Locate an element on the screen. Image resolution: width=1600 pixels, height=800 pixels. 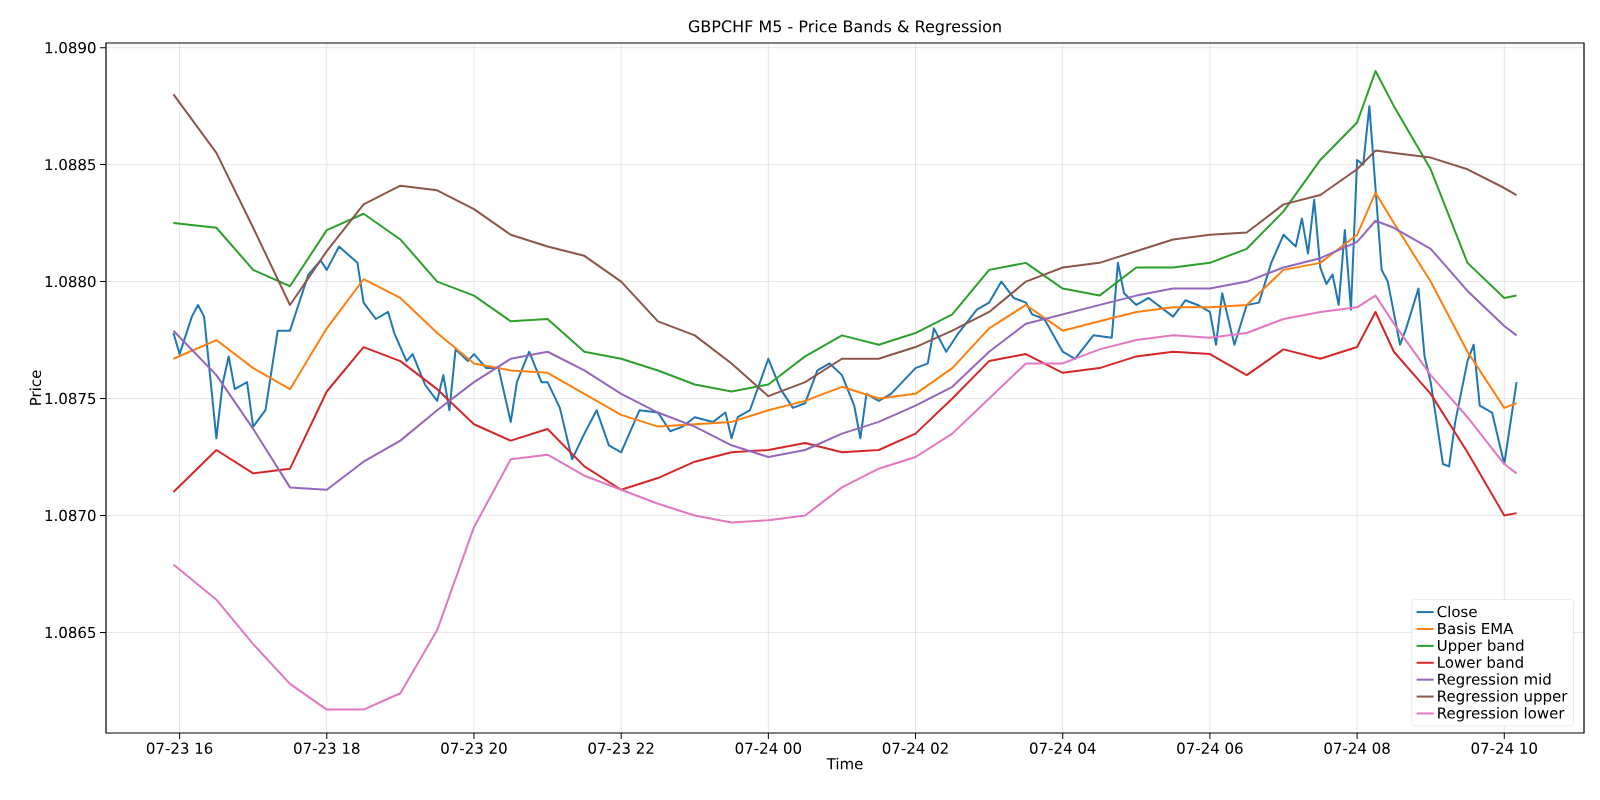
legend-label: Basis EMA is located at coordinates (1476, 628).